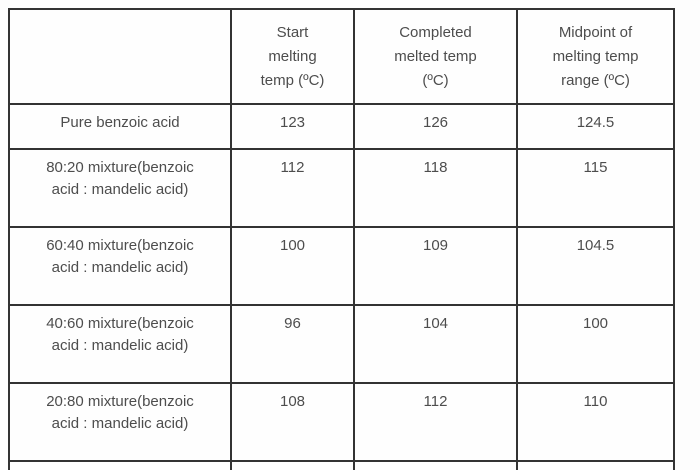 The image size is (700, 470). I want to click on header-cell-start-melting-temp: Start melting temp (ºC), so click(292, 56).